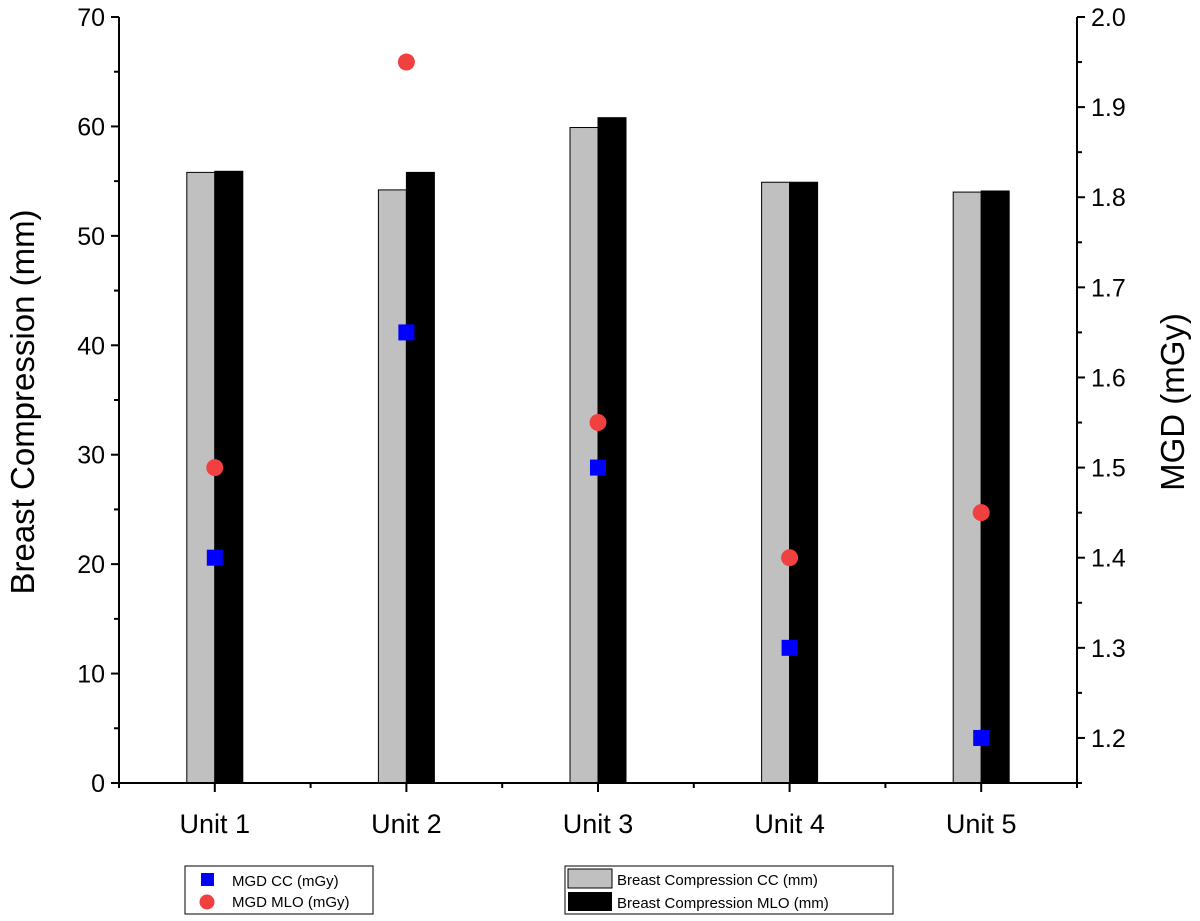 The image size is (1200, 921). I want to click on right-tick-label: 1.6, so click(1108, 378).